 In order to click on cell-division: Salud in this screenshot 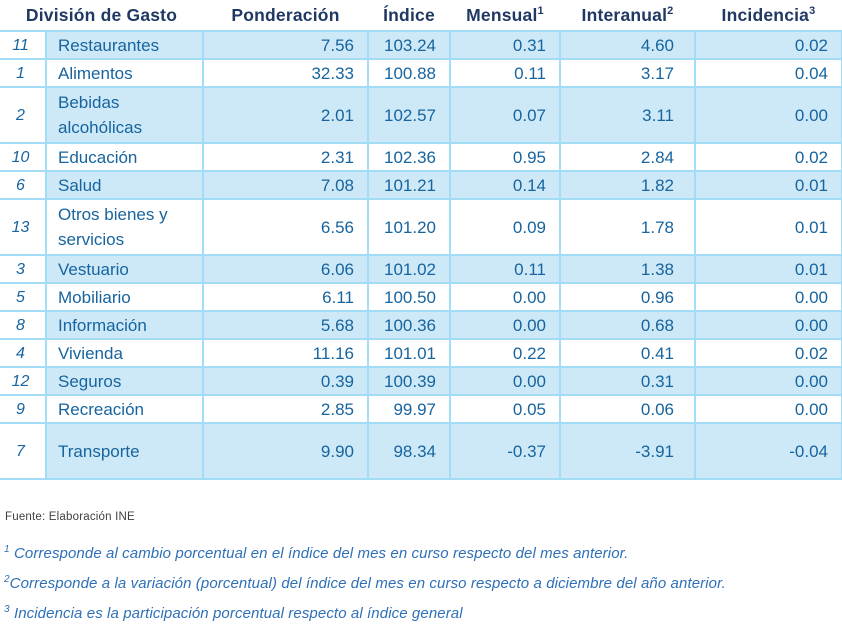, I will do `click(124, 185)`.